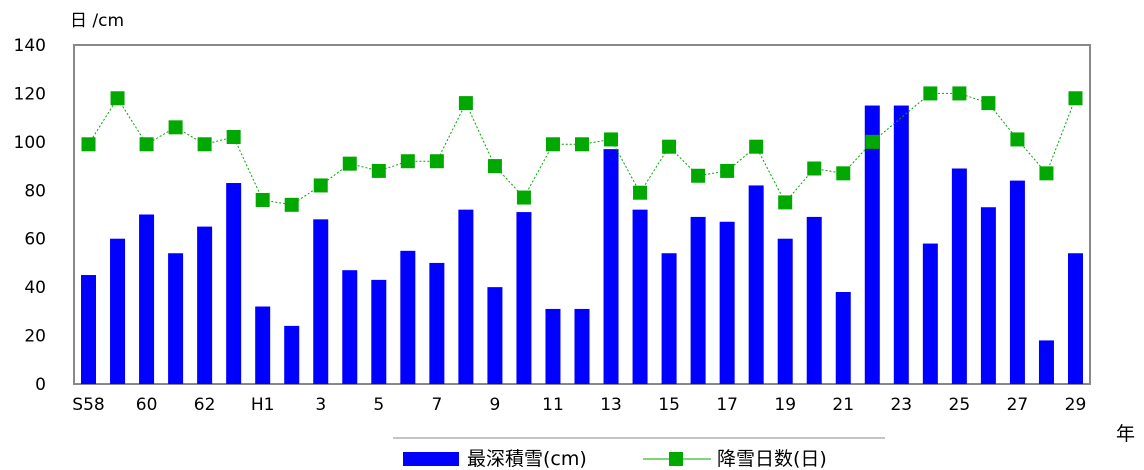 This screenshot has height=470, width=1144. Describe the element at coordinates (669, 405) in the screenshot. I see `x-tick-label: 15` at that location.